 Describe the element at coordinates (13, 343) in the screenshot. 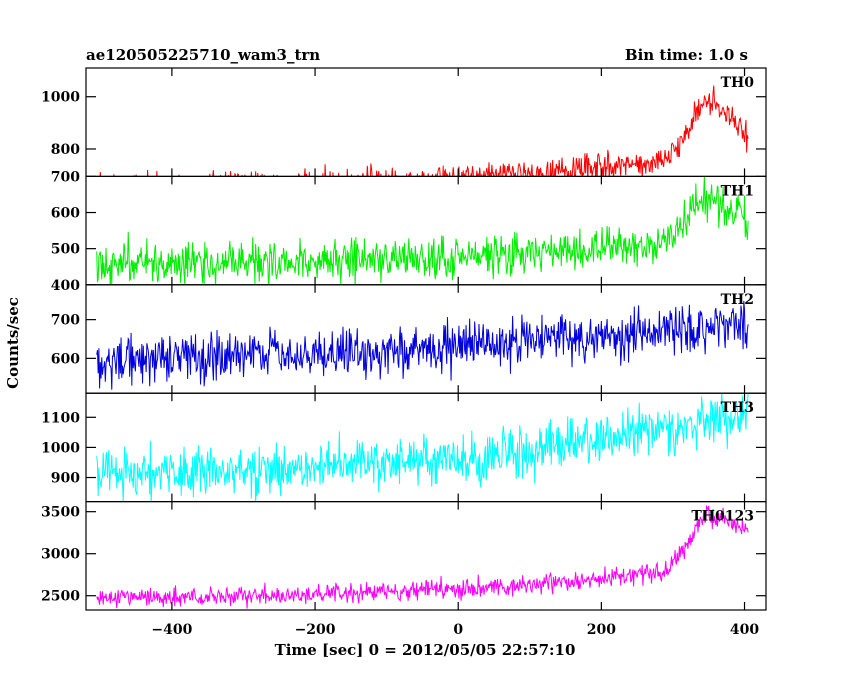

I see `y-axis-label: Counts/sec` at that location.